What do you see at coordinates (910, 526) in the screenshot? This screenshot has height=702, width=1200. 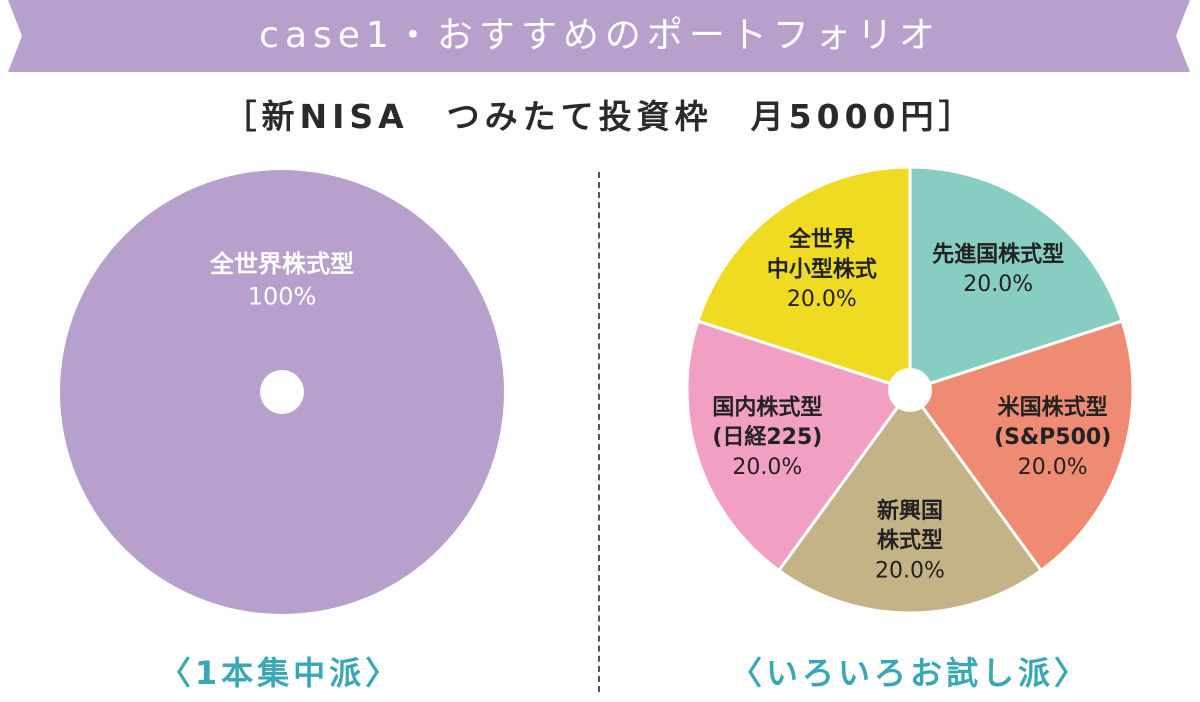 I see `slice-label: 新興国株式型` at bounding box center [910, 526].